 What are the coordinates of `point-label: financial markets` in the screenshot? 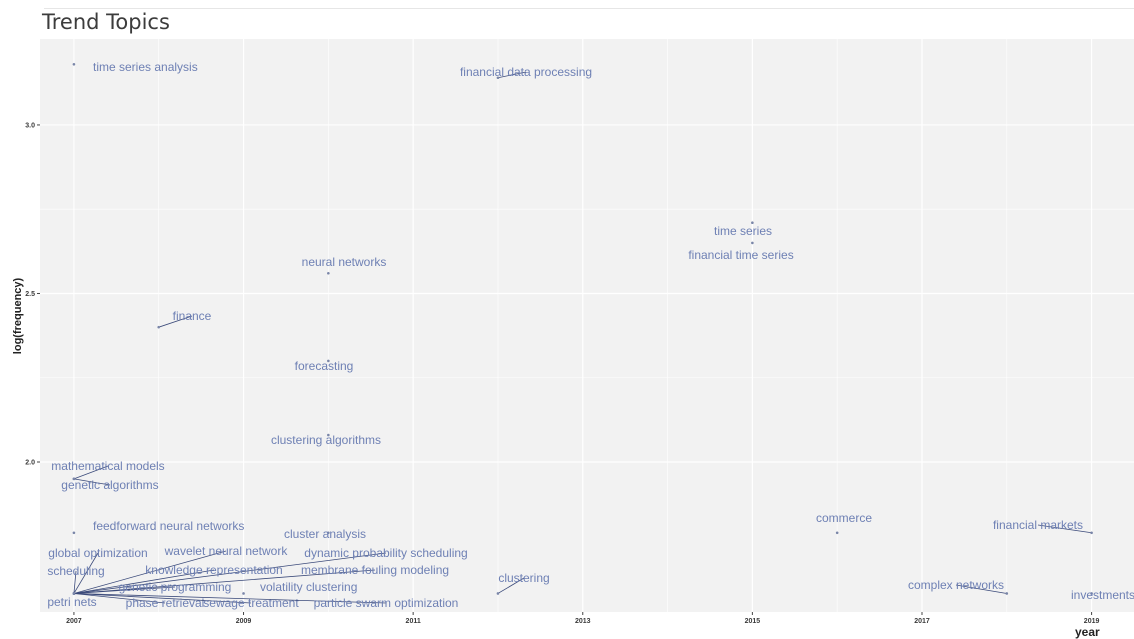 It's located at (1038, 525).